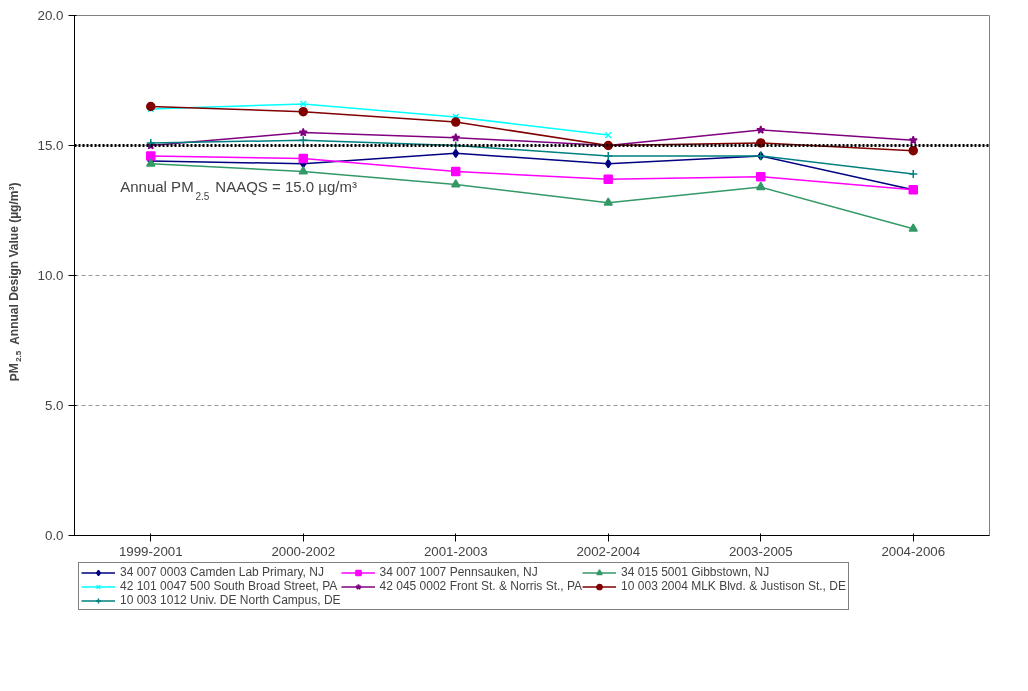 The width and height of the screenshot is (1028, 691). Describe the element at coordinates (15, 282) in the screenshot. I see `y-axis-title: PM2.5 Annual Design Value (µg/m³)` at that location.